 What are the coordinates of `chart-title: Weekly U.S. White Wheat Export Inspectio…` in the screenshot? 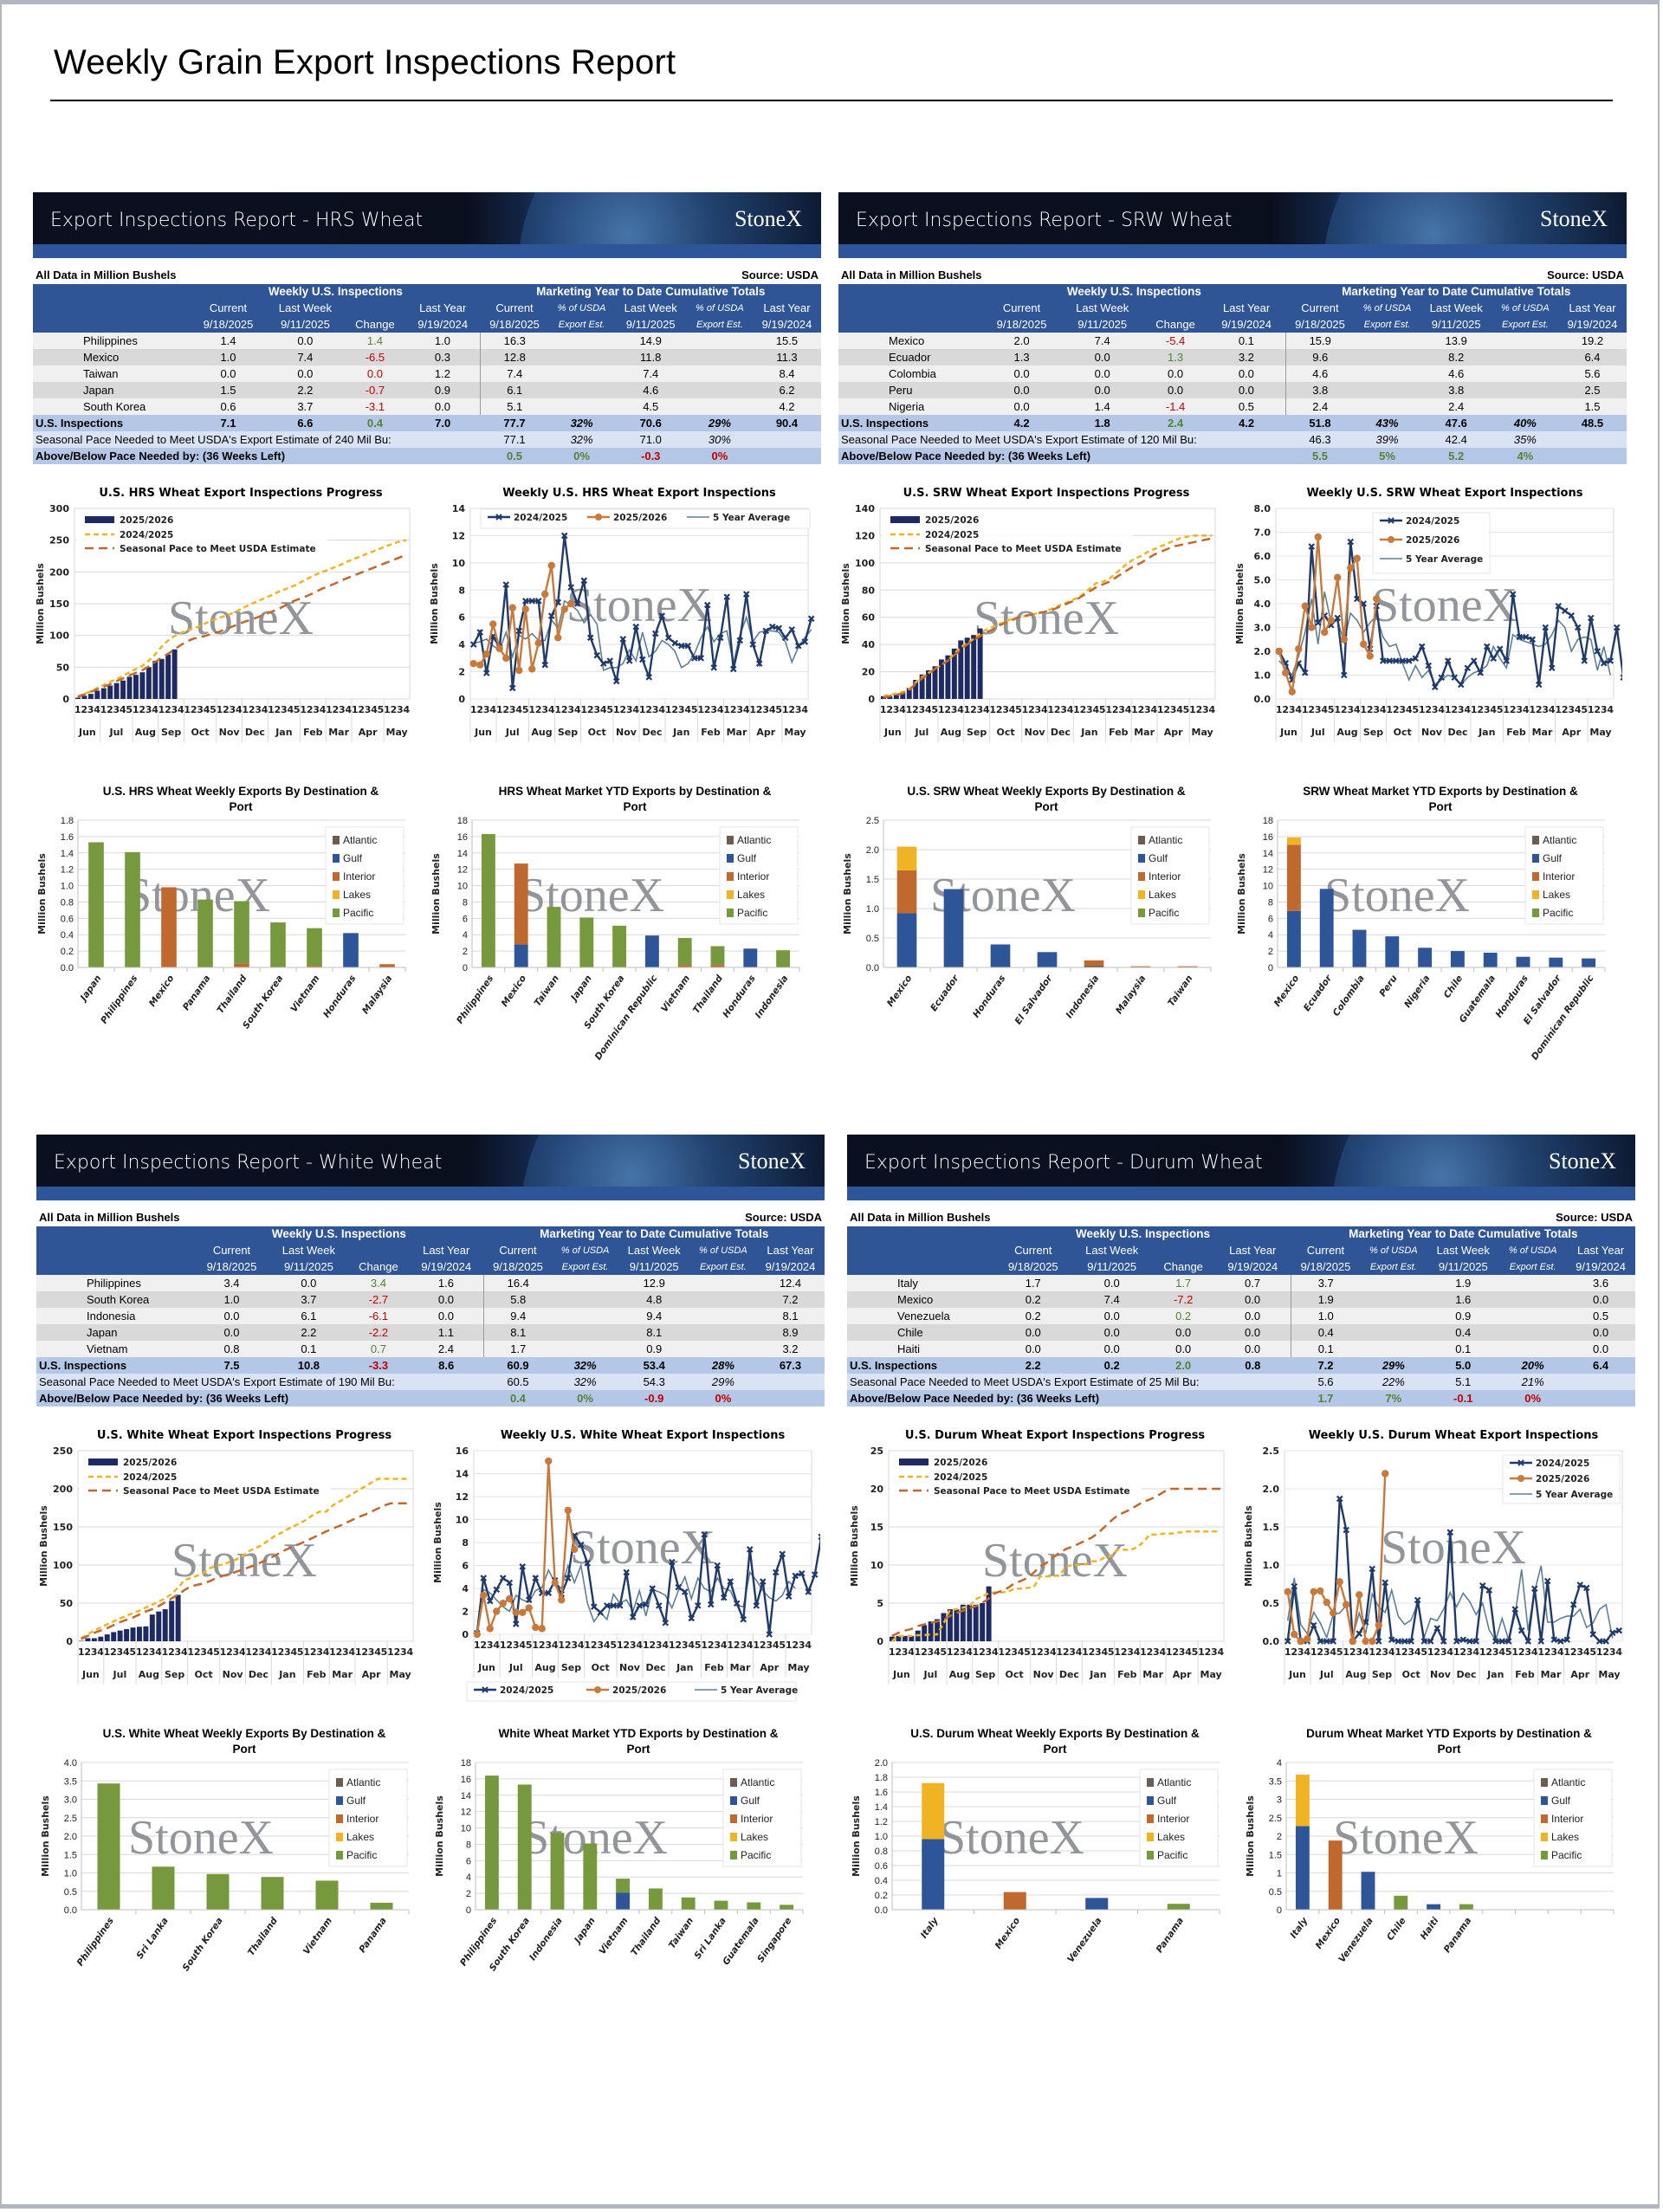 It's located at (643, 1435).